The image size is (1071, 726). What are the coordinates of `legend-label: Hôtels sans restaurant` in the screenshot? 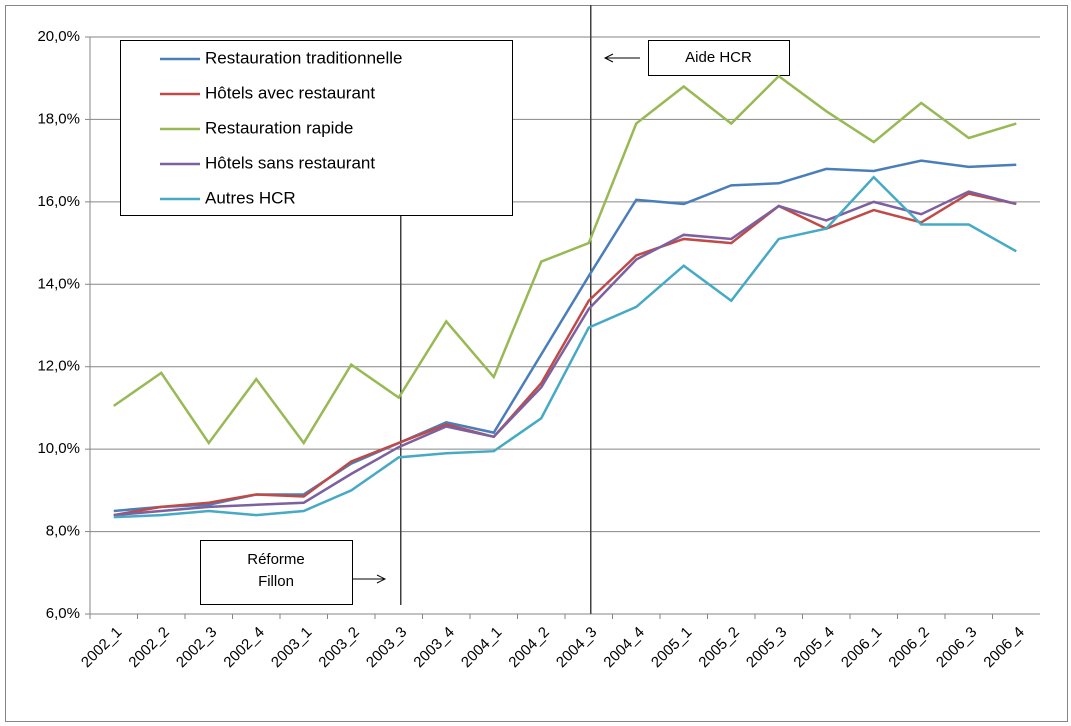 It's located at (290, 162).